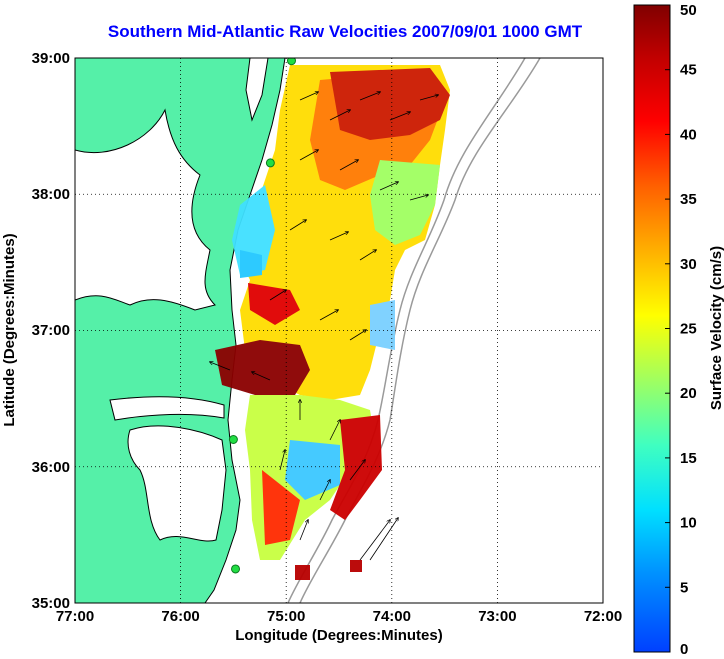 Image resolution: width=724 pixels, height=659 pixels. What do you see at coordinates (684, 587) in the screenshot?
I see `colorbar-tick-label: 5` at bounding box center [684, 587].